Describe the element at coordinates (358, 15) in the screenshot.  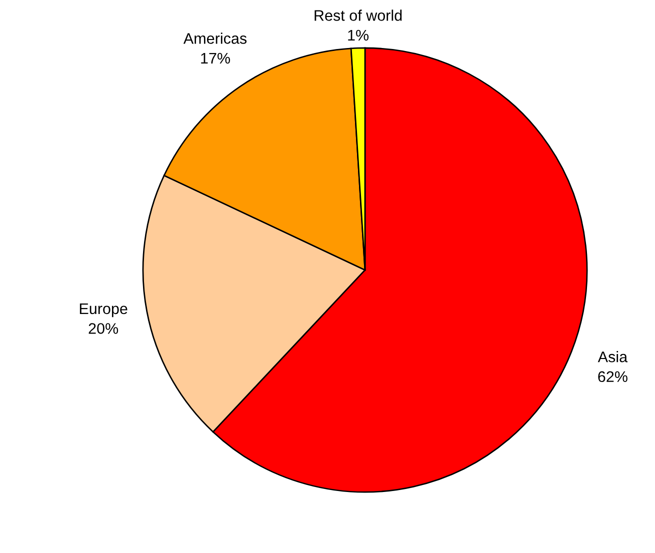
I see `slice-label: Rest of world` at that location.